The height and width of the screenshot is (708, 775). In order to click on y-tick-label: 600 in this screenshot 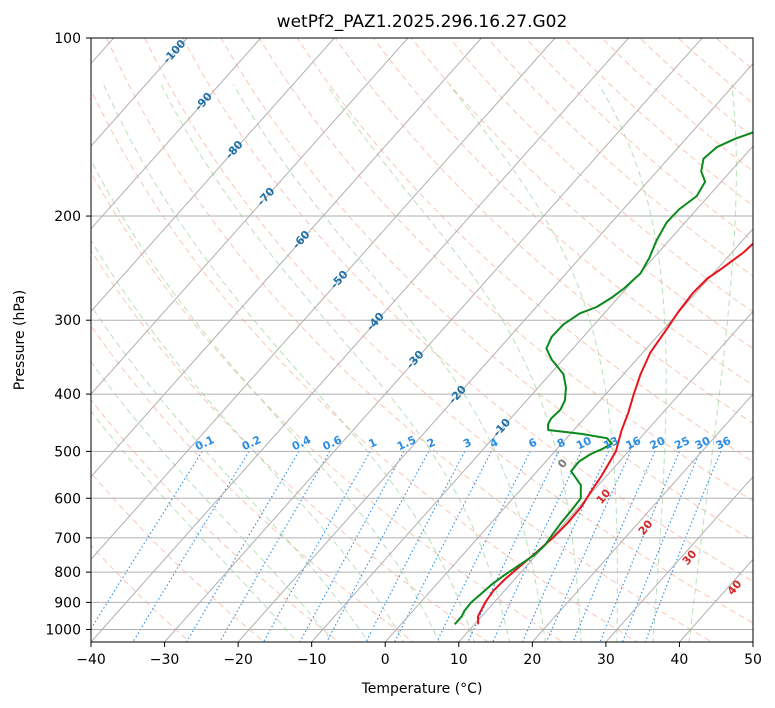, I will do `click(67, 499)`.